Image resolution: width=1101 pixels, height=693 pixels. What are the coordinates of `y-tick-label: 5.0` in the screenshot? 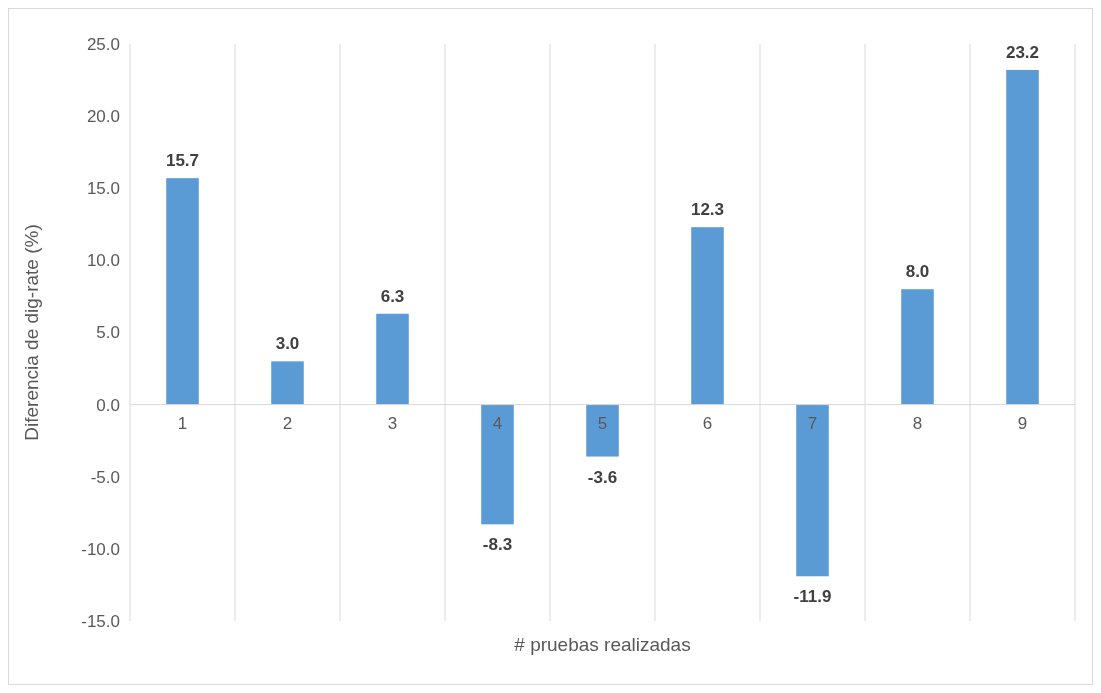 It's located at (108, 333).